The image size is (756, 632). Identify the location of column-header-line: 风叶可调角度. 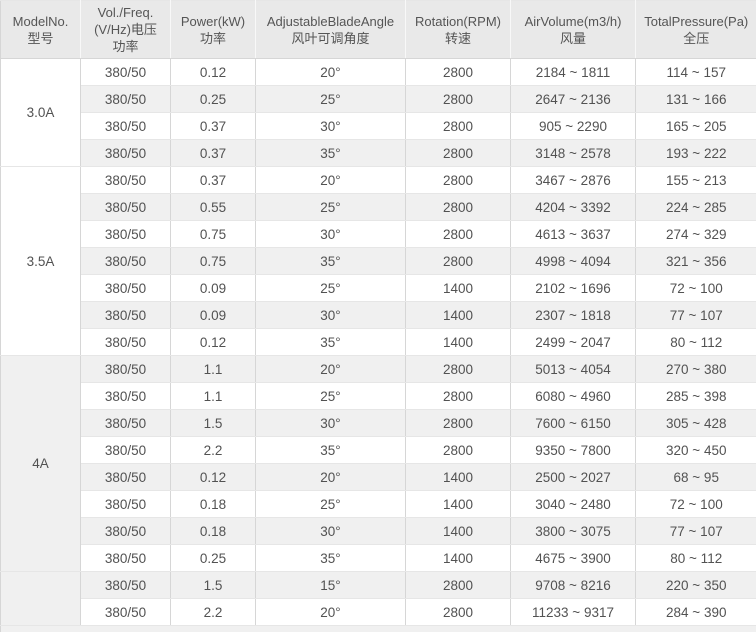
(330, 38).